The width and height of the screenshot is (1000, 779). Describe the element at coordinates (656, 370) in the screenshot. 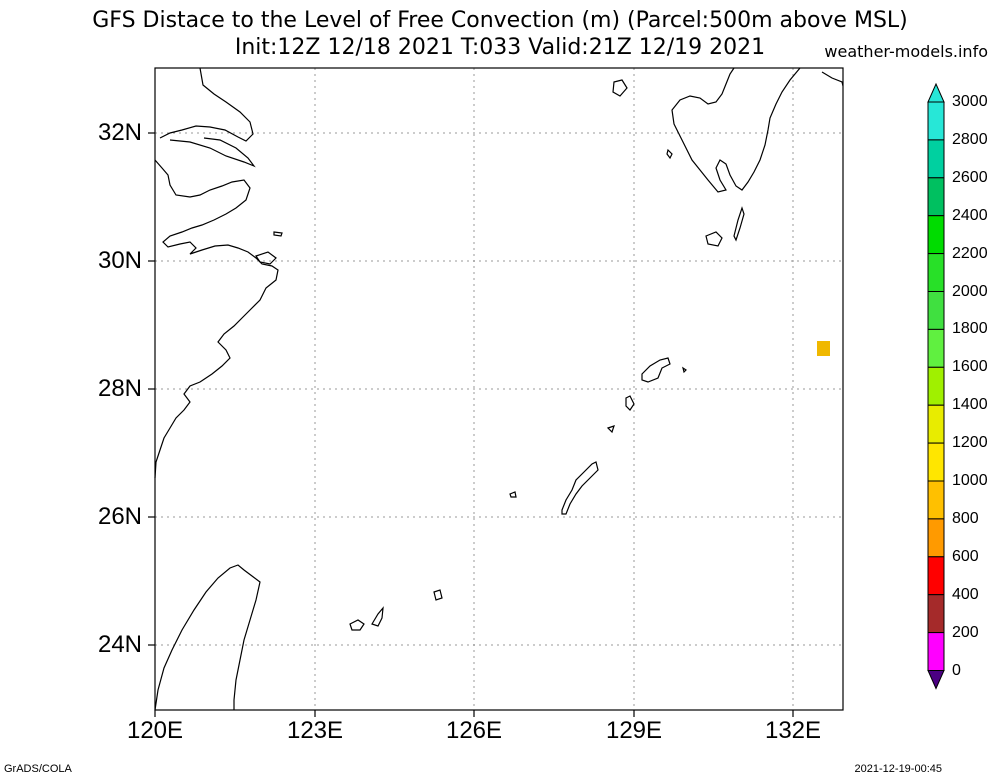

I see `coast-amami` at that location.